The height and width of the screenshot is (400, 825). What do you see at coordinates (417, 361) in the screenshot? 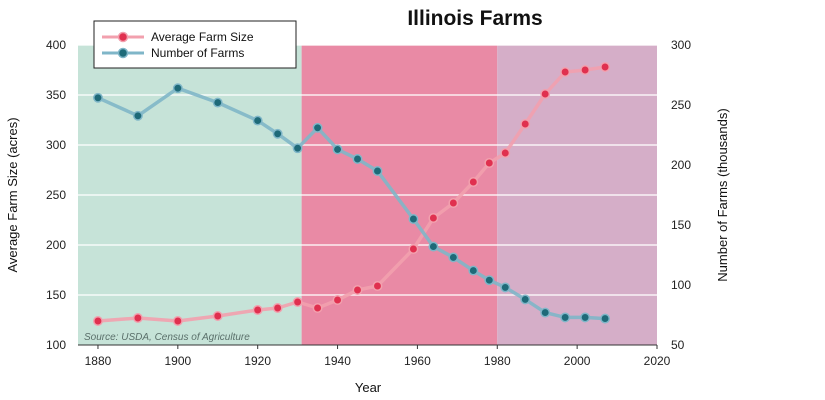
I see `x-tick-label: 1960` at bounding box center [417, 361].